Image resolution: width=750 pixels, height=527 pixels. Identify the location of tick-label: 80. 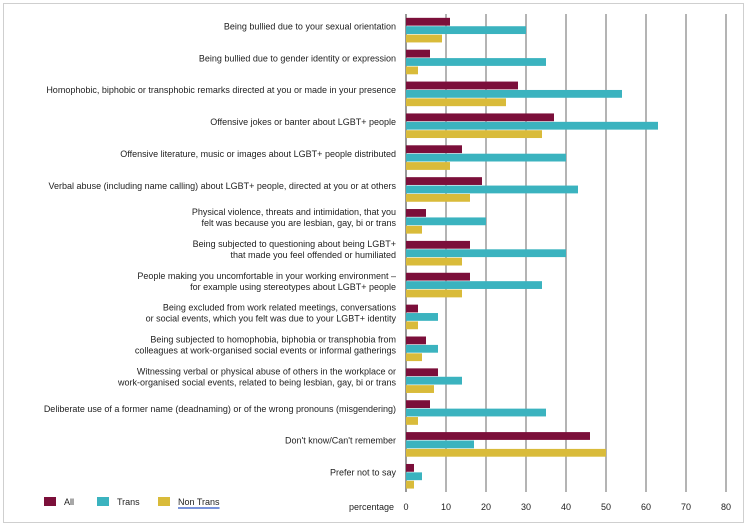
(726, 507).